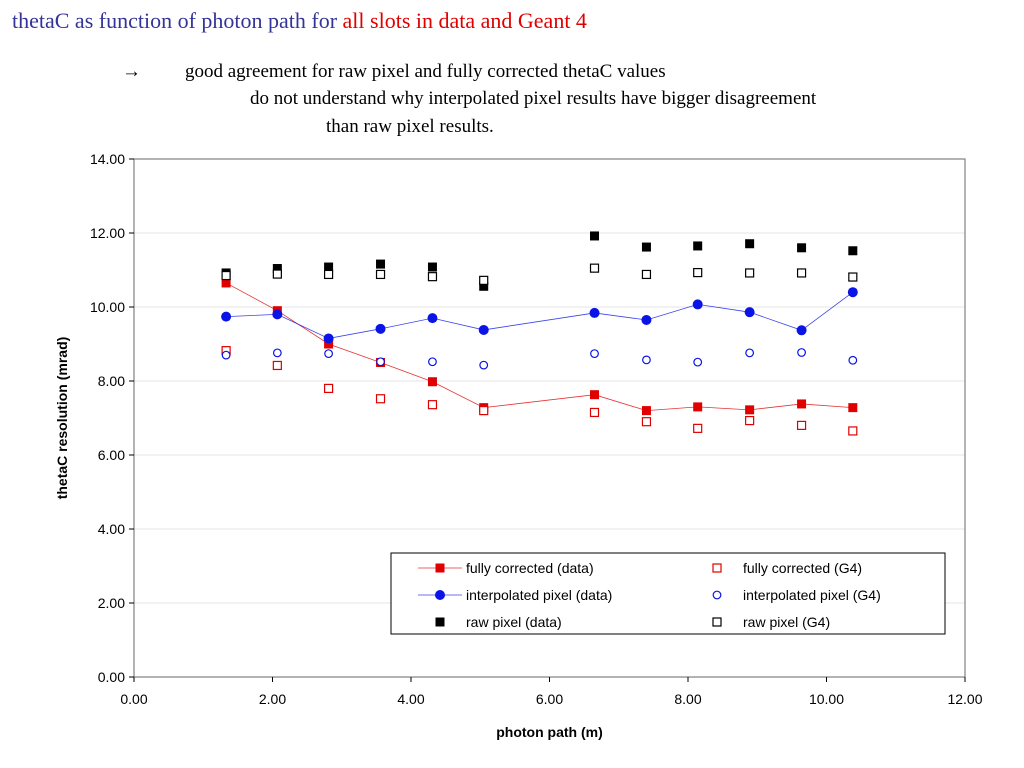 This screenshot has height=768, width=1024. I want to click on note-line-3: than raw pixel results., so click(410, 126).